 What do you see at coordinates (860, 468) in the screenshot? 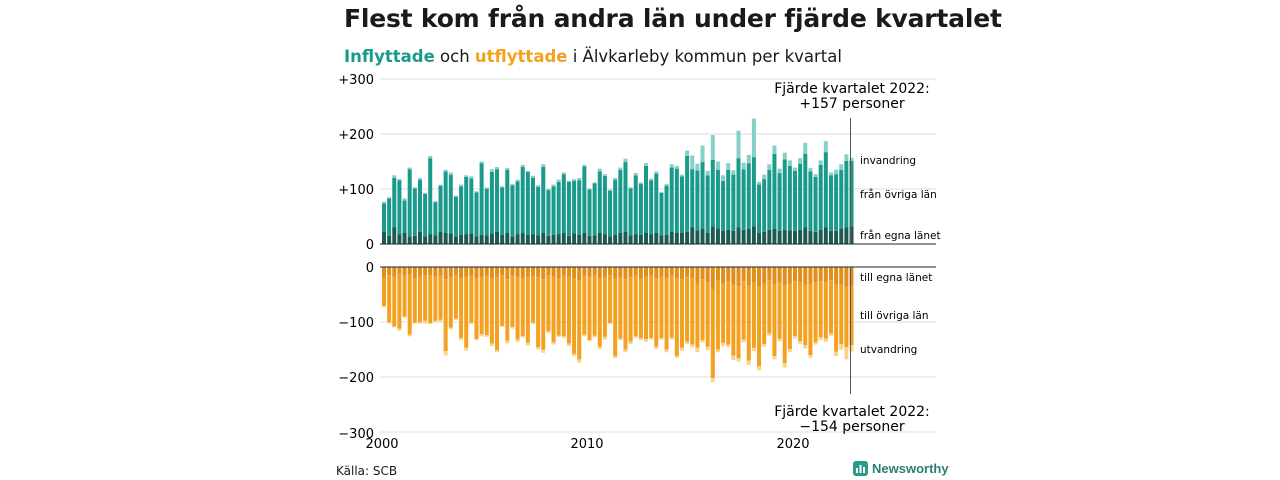
I see `newsworthy-logo-icon` at bounding box center [860, 468].